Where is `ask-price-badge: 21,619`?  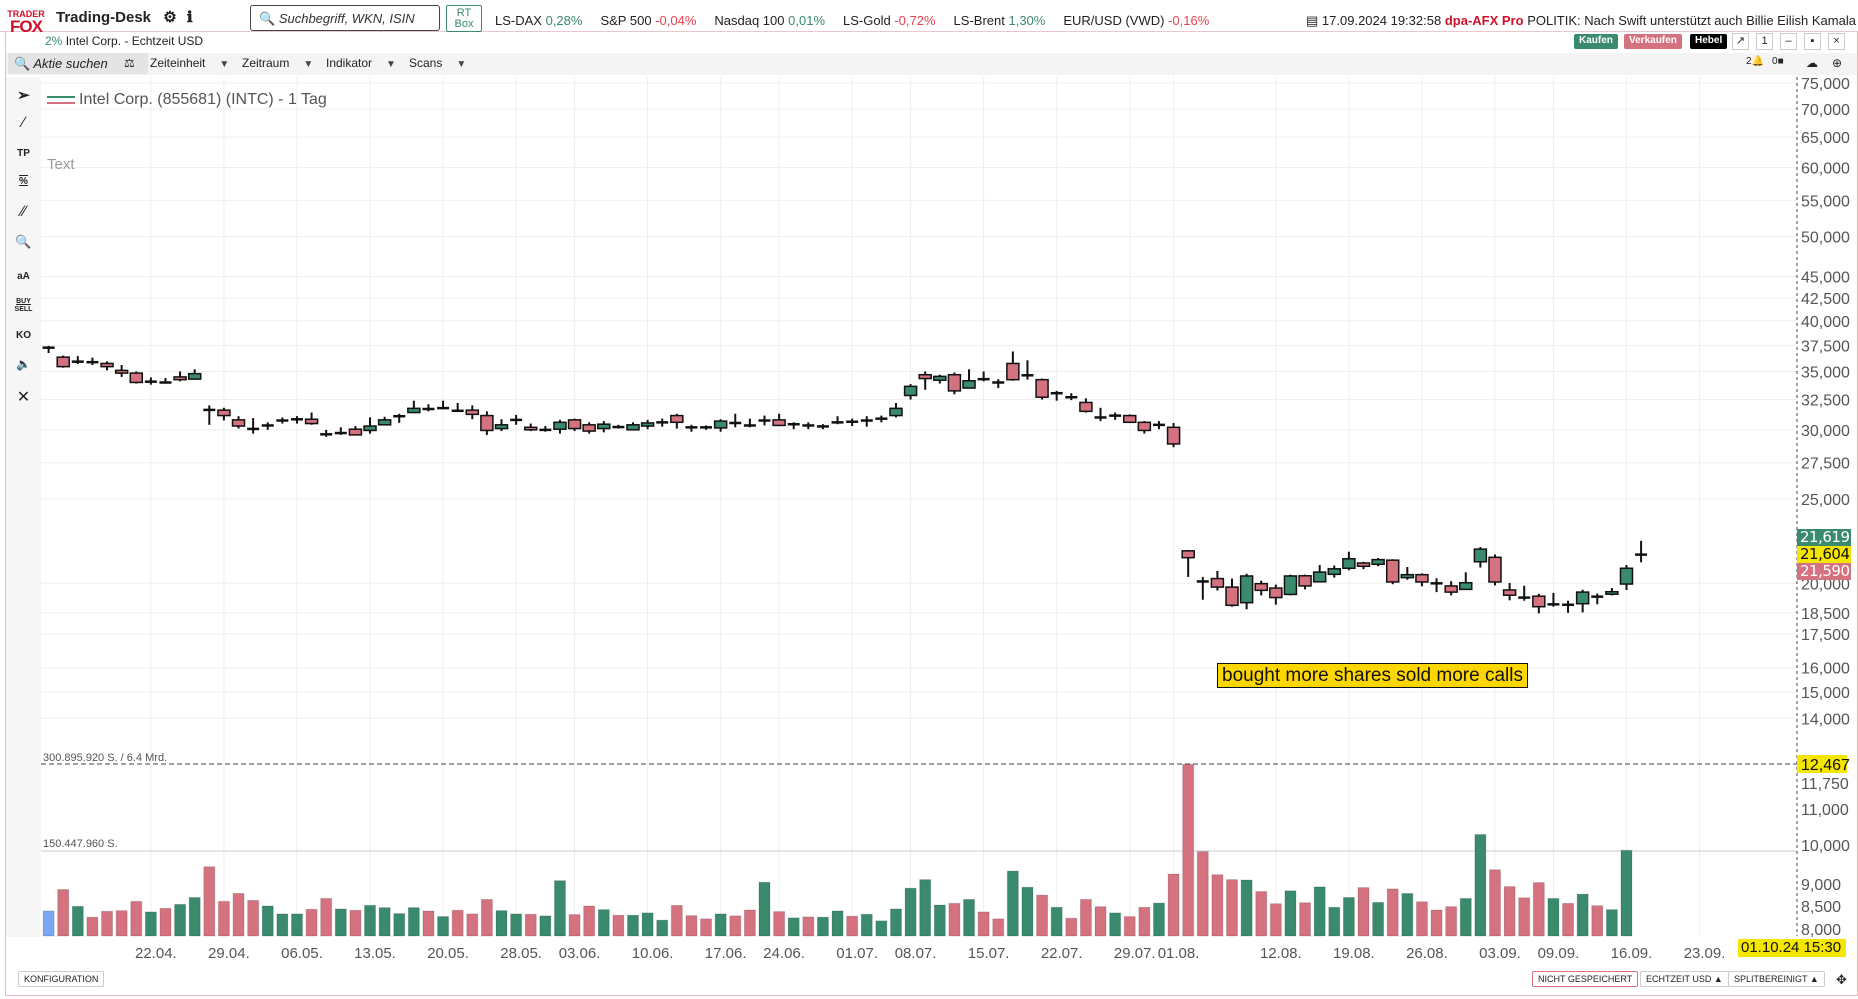
ask-price-badge: 21,619 is located at coordinates (1824, 538).